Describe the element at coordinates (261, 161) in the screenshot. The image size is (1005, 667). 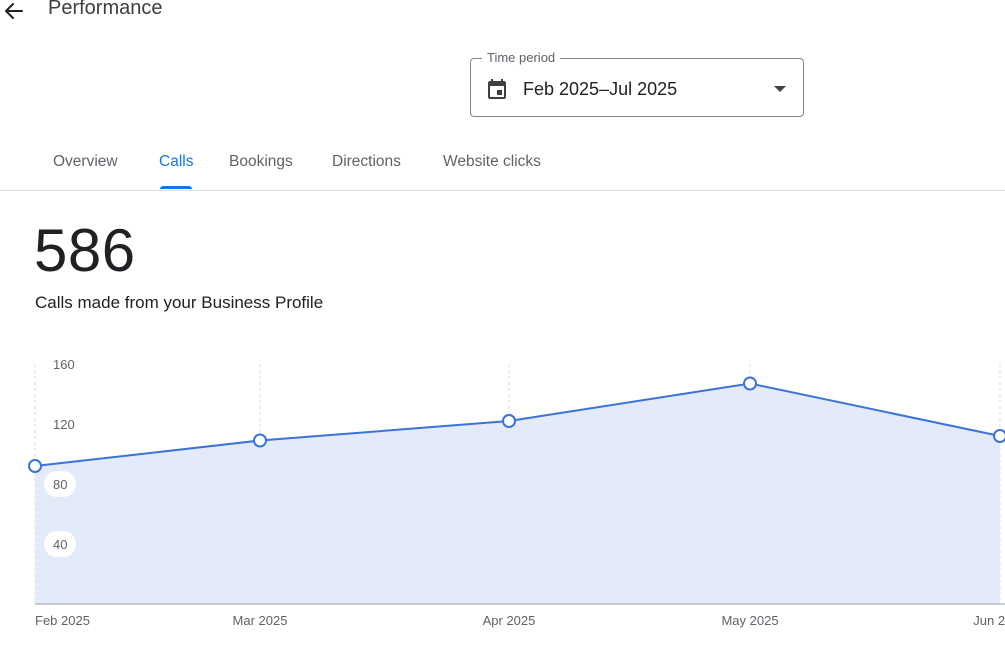
I see `tab-bookings: Bookings` at that location.